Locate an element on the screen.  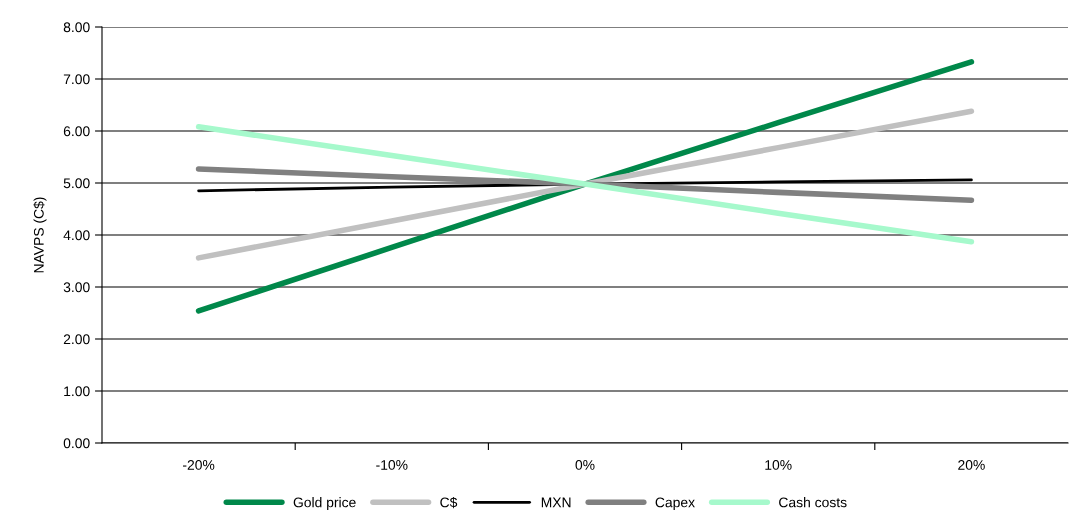
legend-label: Capex is located at coordinates (675, 504).